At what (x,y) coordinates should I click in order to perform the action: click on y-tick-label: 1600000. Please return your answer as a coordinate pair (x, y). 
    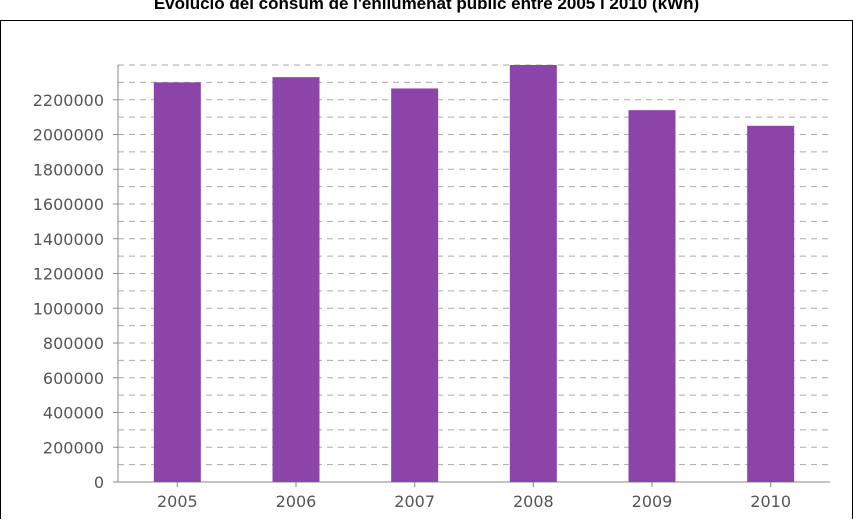
    Looking at the image, I should click on (68, 204).